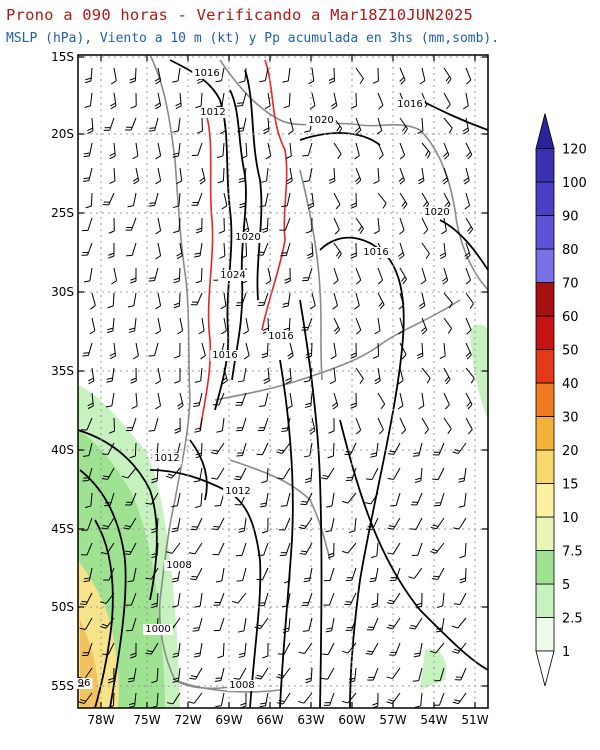  I want to click on precip-shading-south, so click(433, 669).